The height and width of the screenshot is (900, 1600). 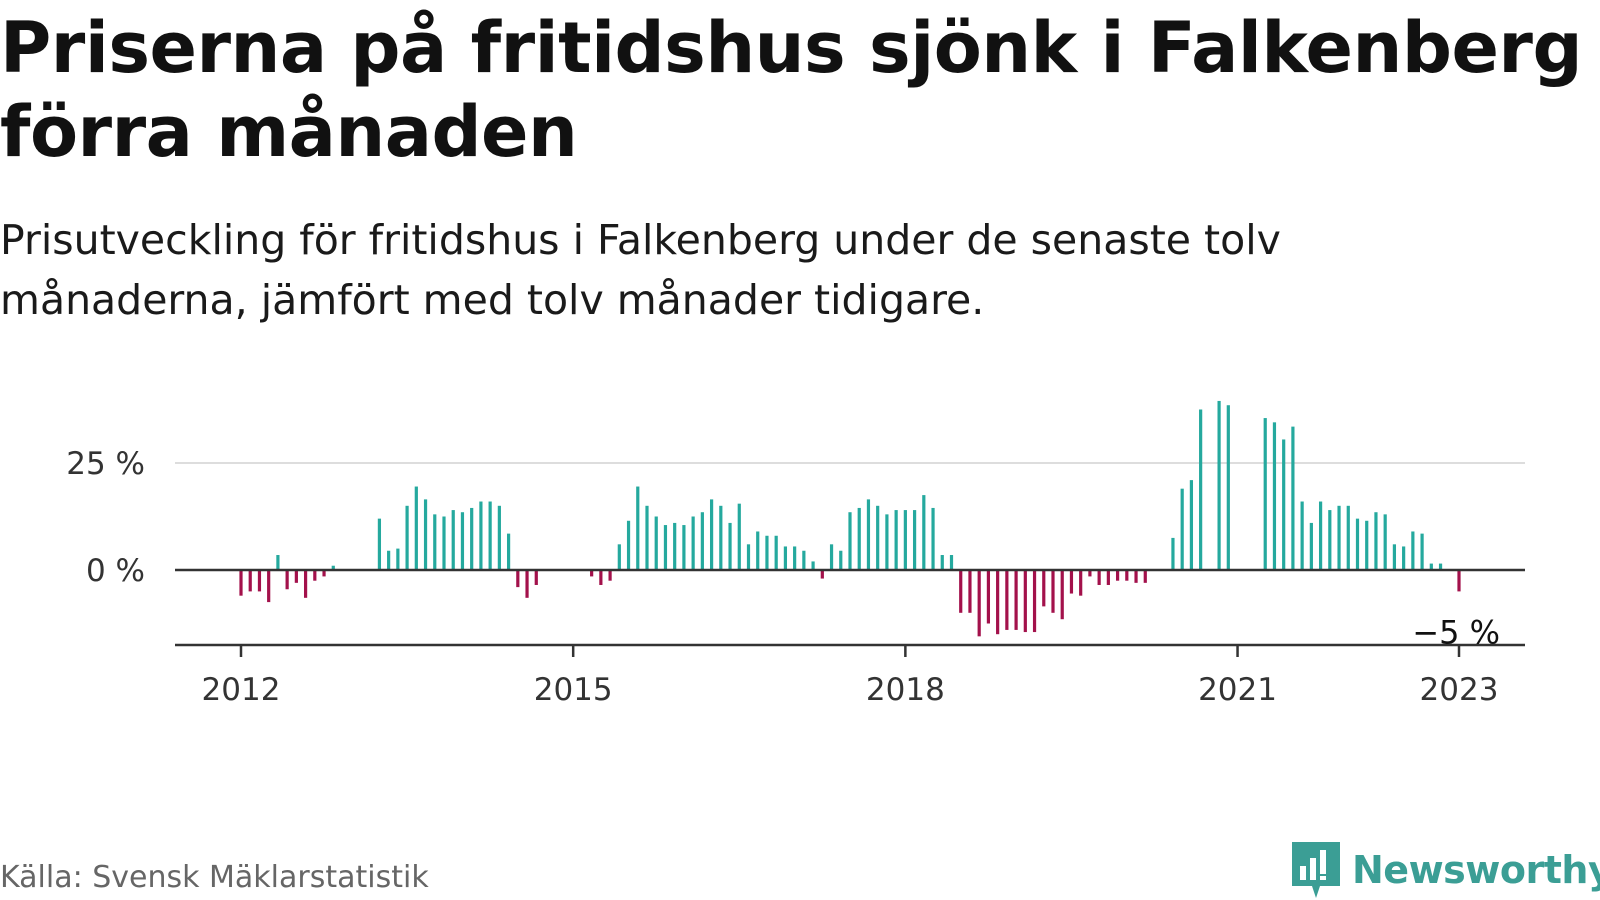 What do you see at coordinates (241, 690) in the screenshot?
I see `x-tick-label: 2012` at bounding box center [241, 690].